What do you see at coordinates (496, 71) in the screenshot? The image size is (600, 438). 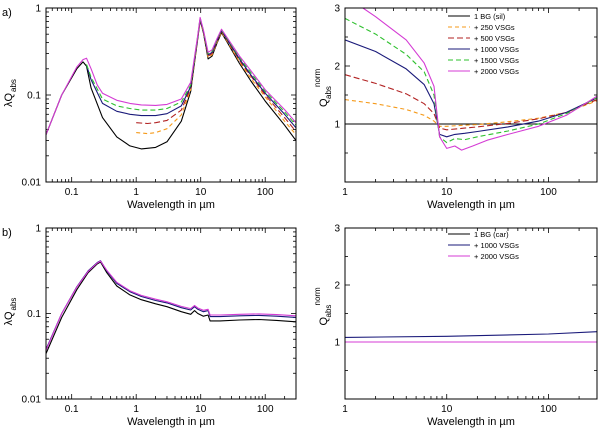 I see `legend-label-5: + 2000 VSGs` at bounding box center [496, 71].